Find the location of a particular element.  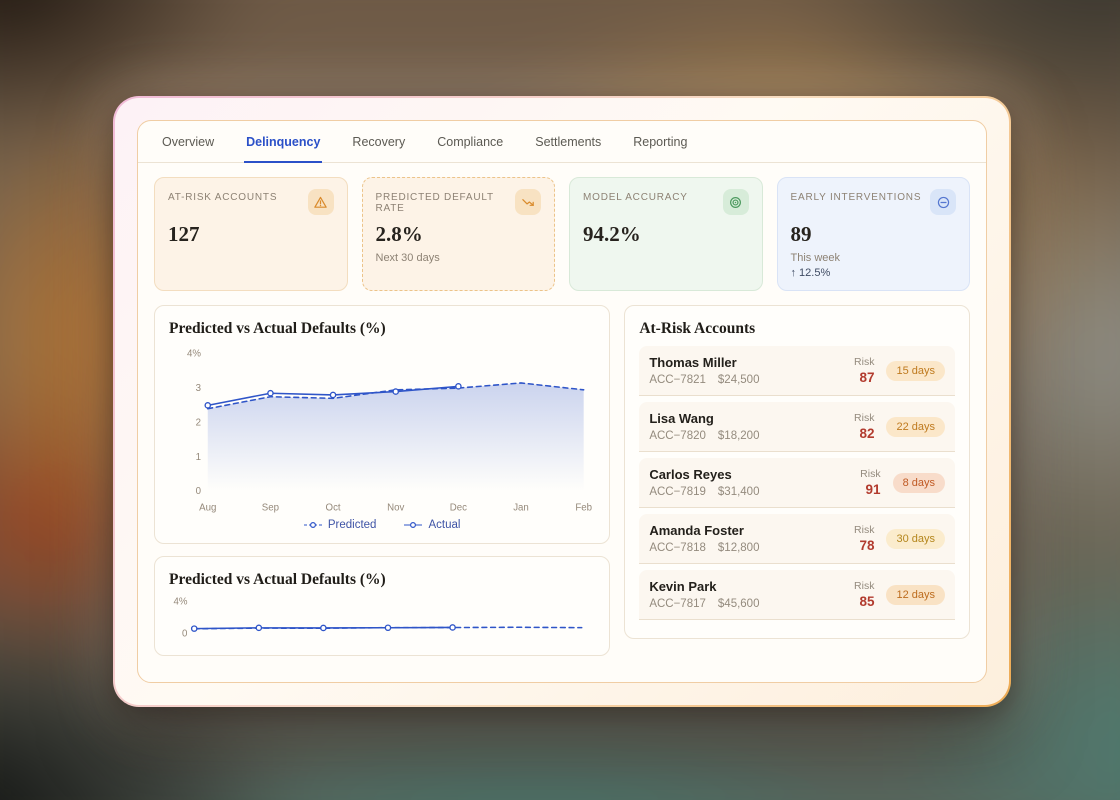

svg-text: Oct is located at coordinates (333, 508).